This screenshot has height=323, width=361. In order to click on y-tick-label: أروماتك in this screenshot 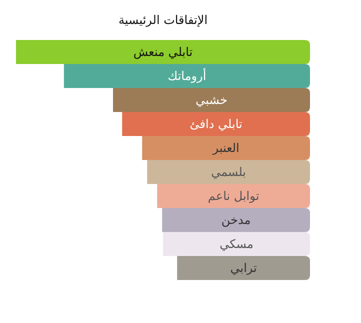, I will do `click(187, 76)`.